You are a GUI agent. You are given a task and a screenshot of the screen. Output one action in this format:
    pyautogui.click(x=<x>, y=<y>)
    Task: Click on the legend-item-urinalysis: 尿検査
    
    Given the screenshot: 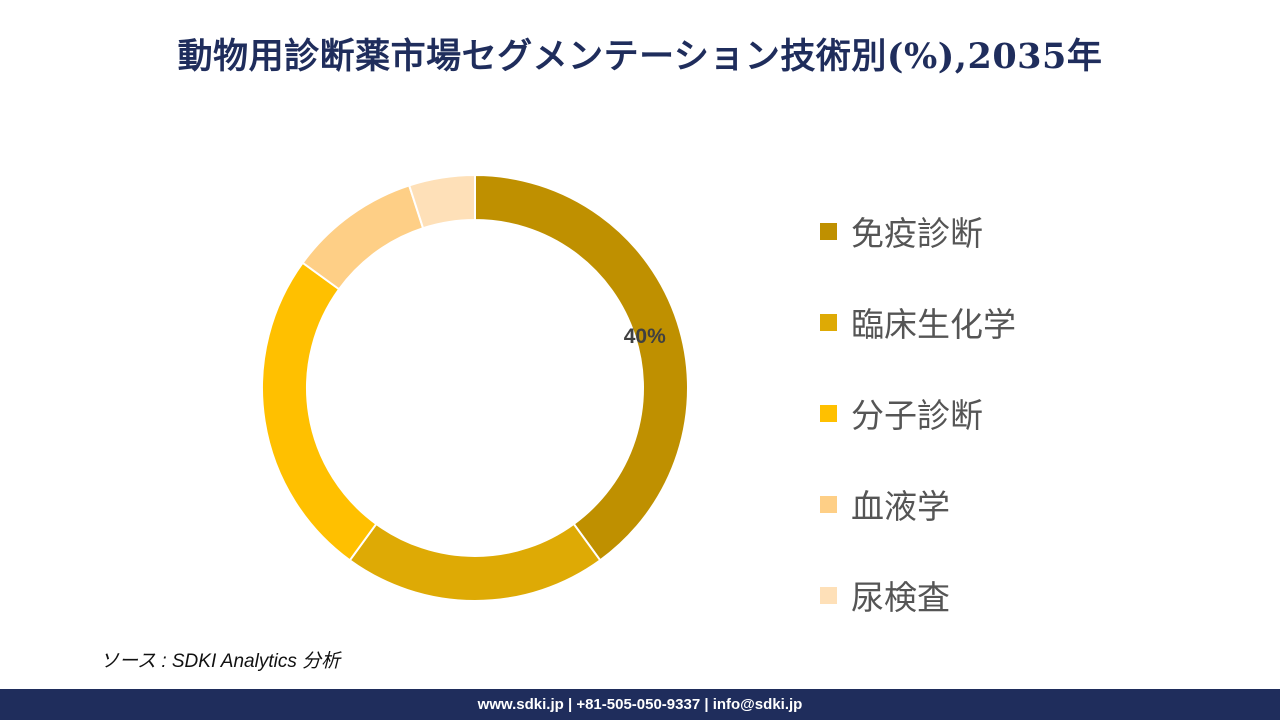 What is the action you would take?
    pyautogui.click(x=918, y=595)
    